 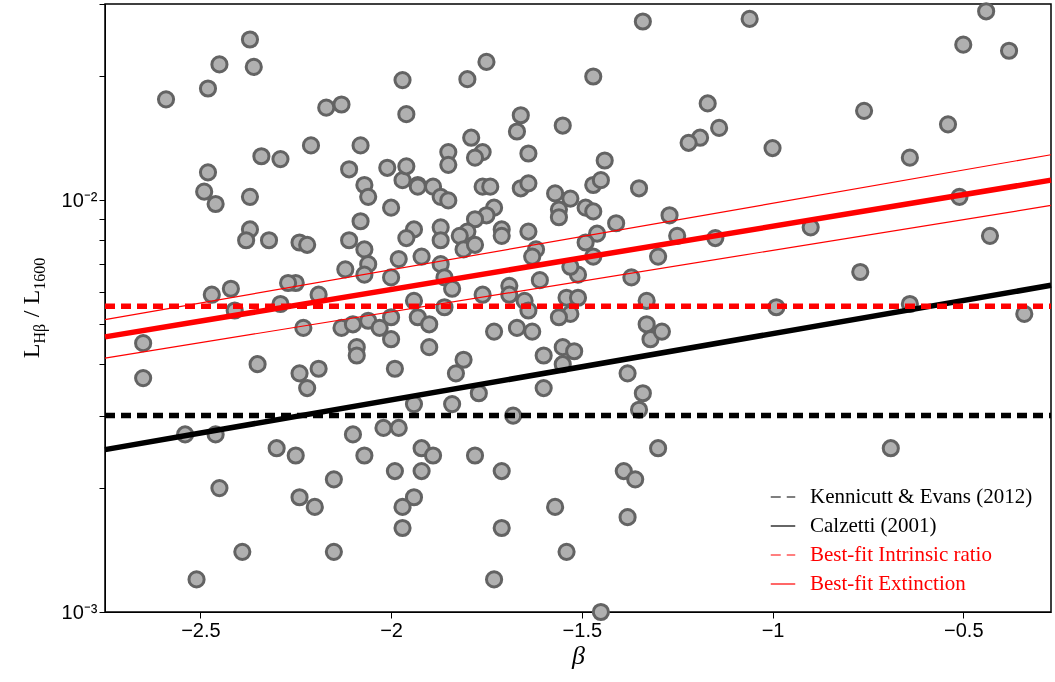 I want to click on x-tick-label: −2, so click(x=391, y=629).